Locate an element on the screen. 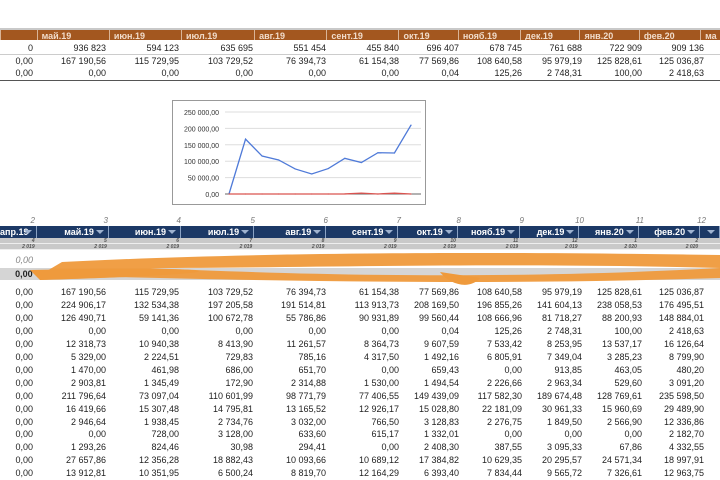 The height and width of the screenshot is (480, 720). column-header-row-cell: окт.19 is located at coordinates (428, 232).